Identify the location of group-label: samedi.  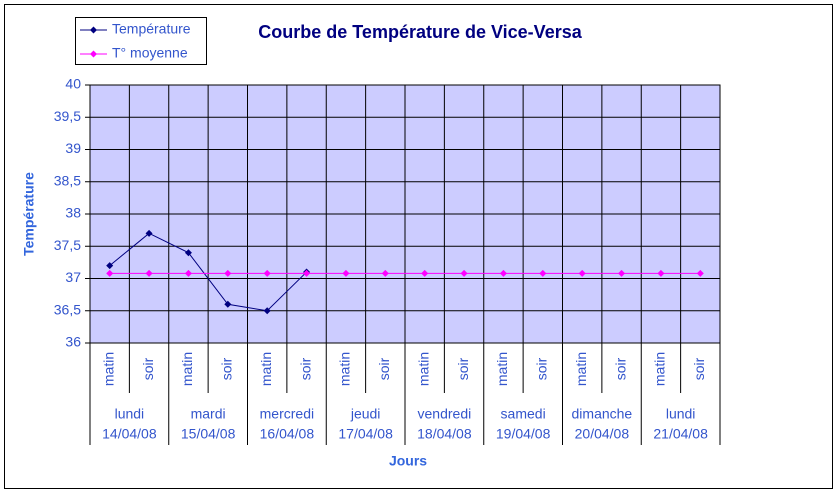
(523, 414).